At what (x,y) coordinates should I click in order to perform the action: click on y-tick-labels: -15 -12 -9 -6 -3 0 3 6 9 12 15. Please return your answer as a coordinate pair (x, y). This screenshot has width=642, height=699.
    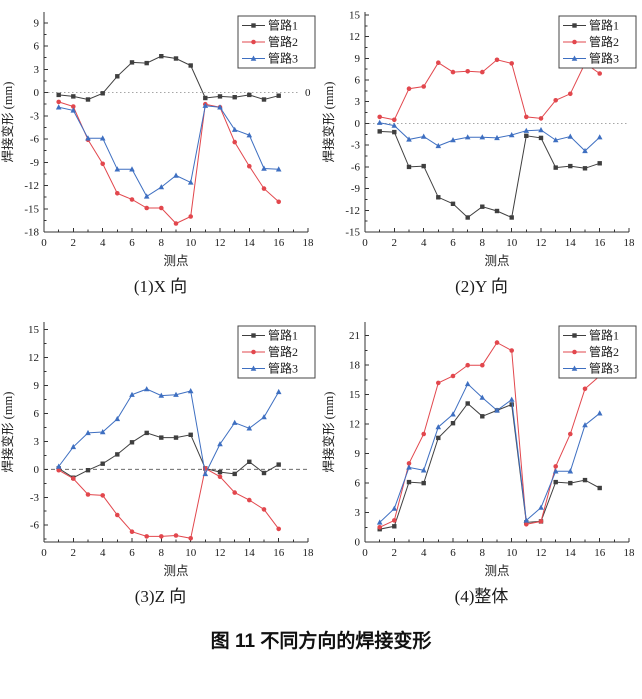
    Looking at the image, I should click on (352, 123).